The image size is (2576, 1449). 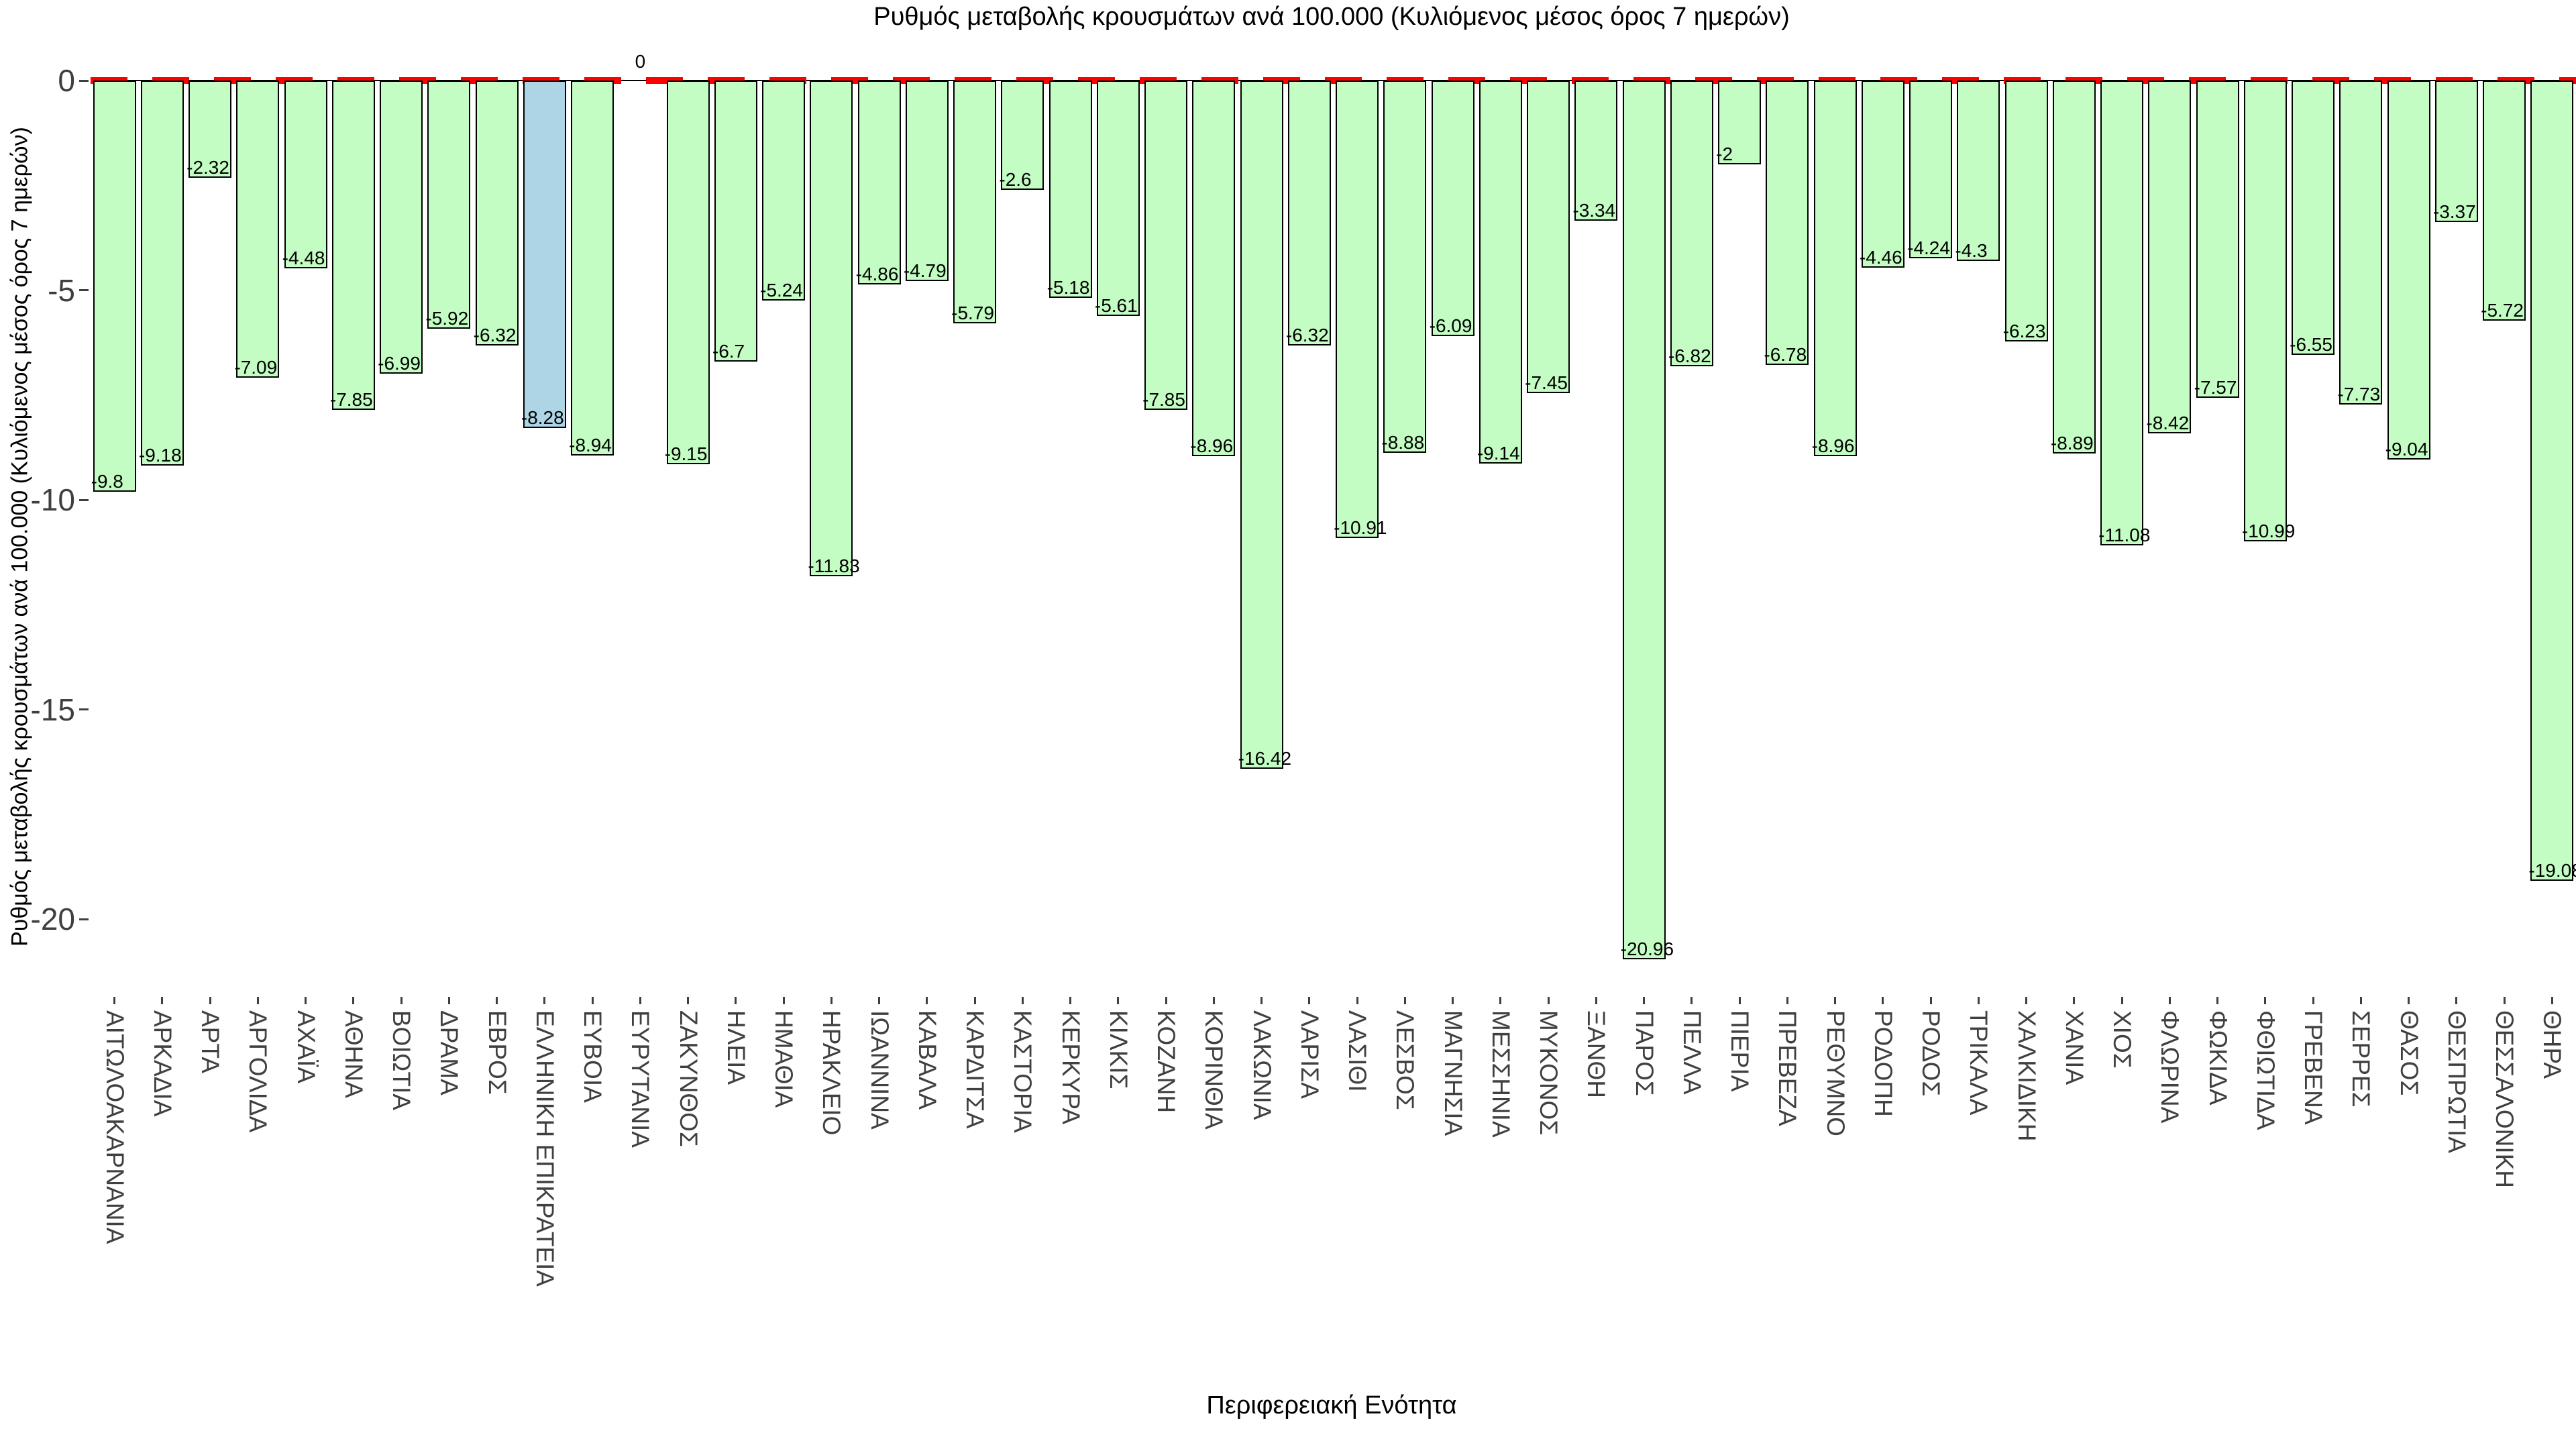 What do you see at coordinates (2313, 218) in the screenshot?
I see `bar-ΓΡΕΒΕΝΑ` at bounding box center [2313, 218].